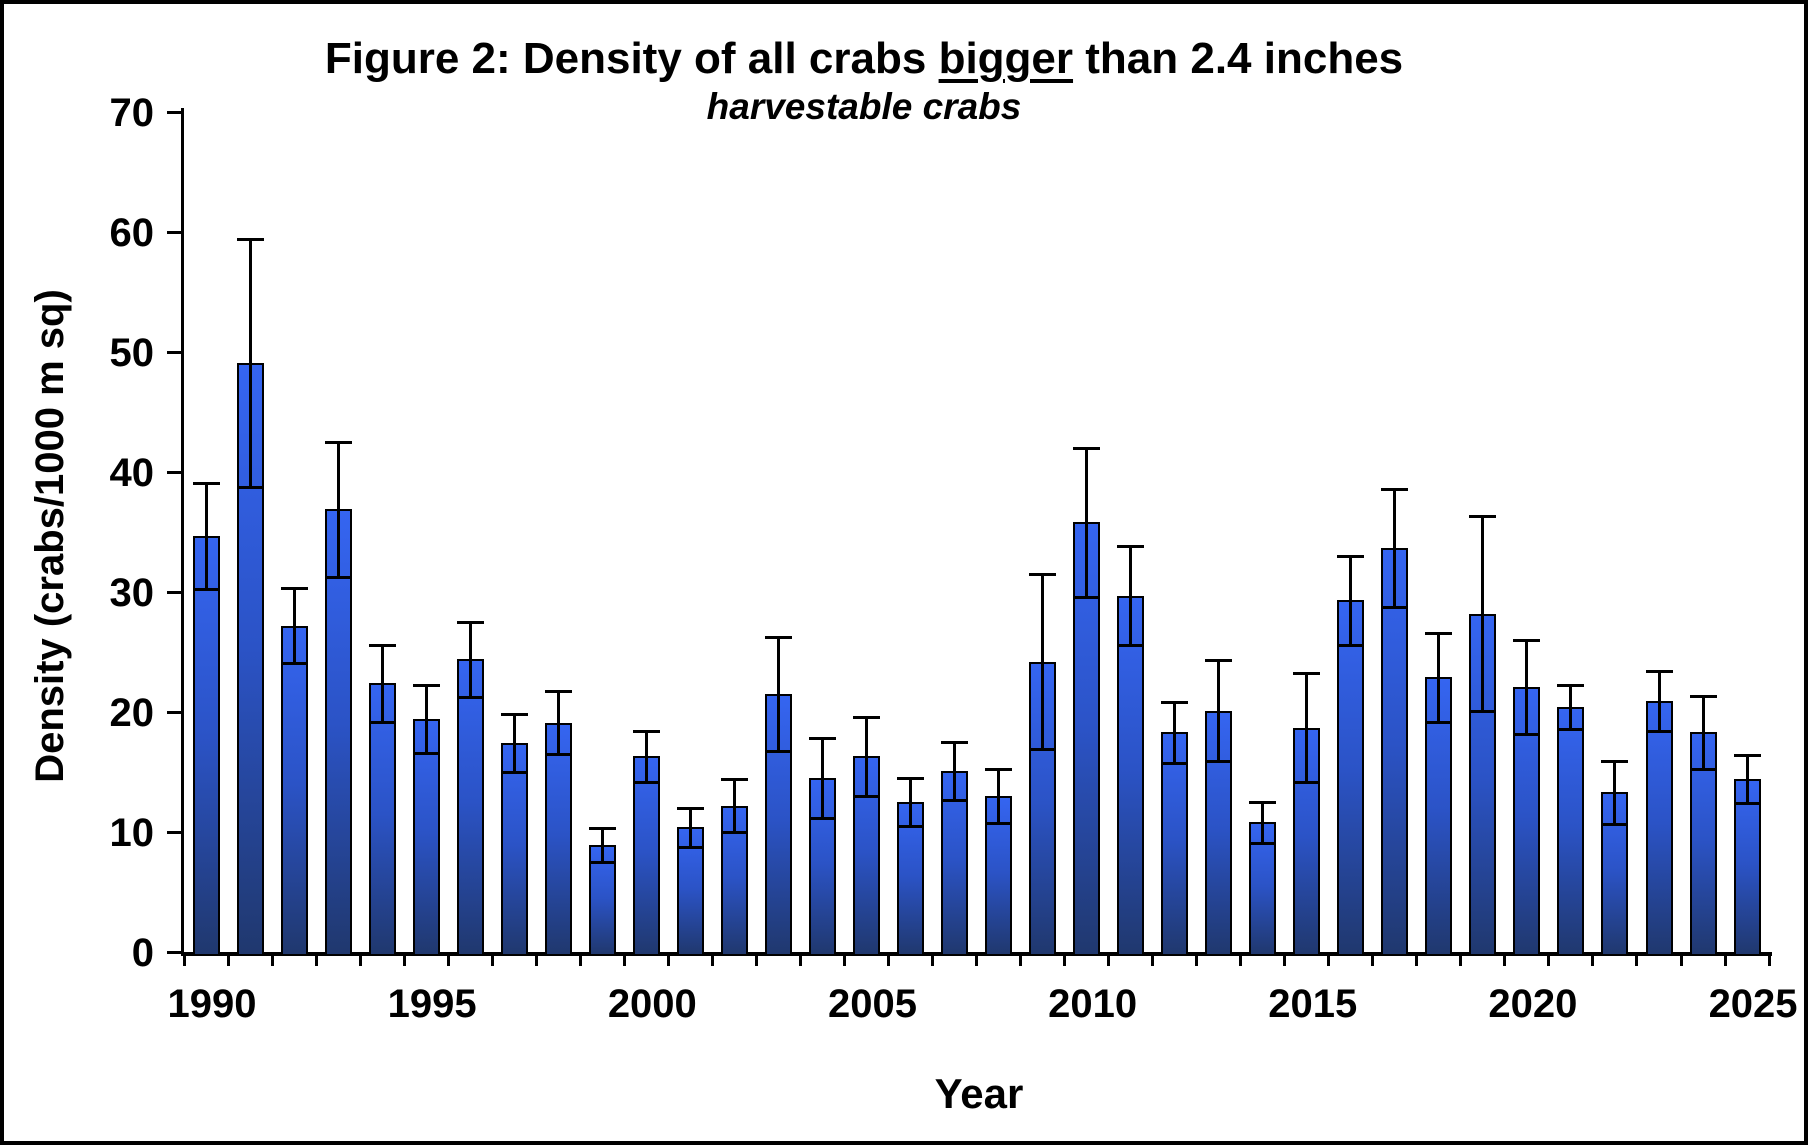 The width and height of the screenshot is (1808, 1145). I want to click on error-cap-upper-1995, so click(426, 686).